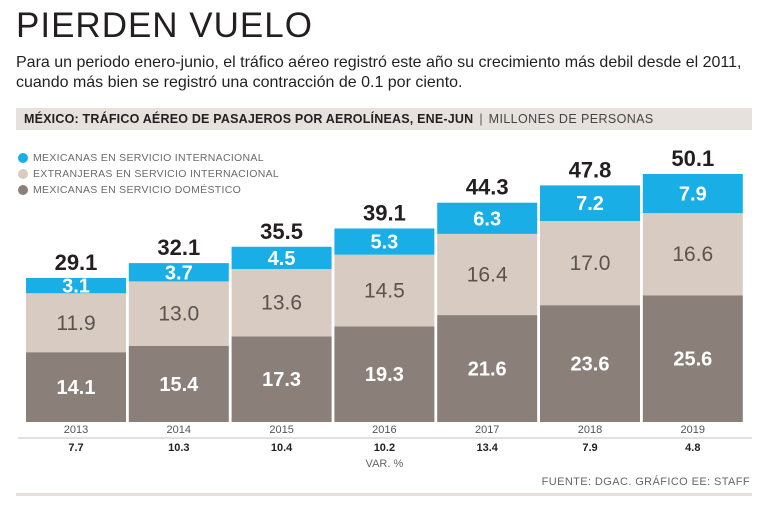 The width and height of the screenshot is (768, 508). What do you see at coordinates (487, 187) in the screenshot?
I see `bar-total-2017: 44.3` at bounding box center [487, 187].